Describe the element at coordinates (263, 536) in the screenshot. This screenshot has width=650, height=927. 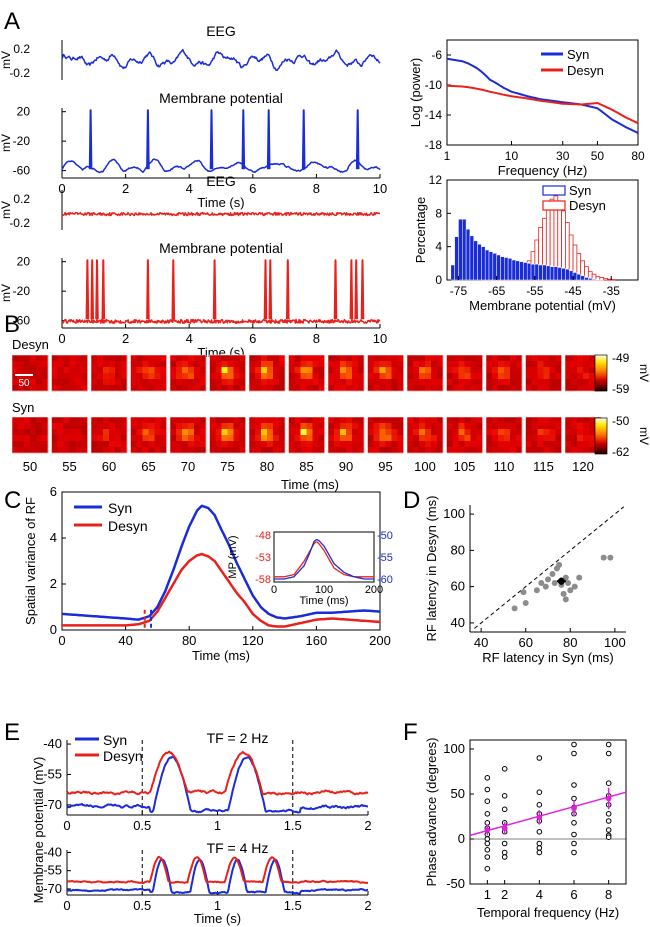
I see `inset-left-tick: -48` at that location.